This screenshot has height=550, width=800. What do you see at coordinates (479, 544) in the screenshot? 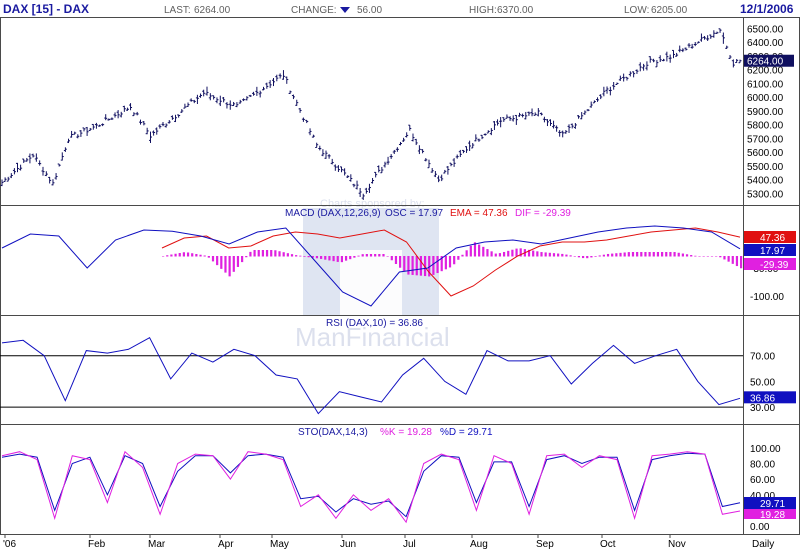
I see `x-tick-label: Aug` at bounding box center [479, 544].